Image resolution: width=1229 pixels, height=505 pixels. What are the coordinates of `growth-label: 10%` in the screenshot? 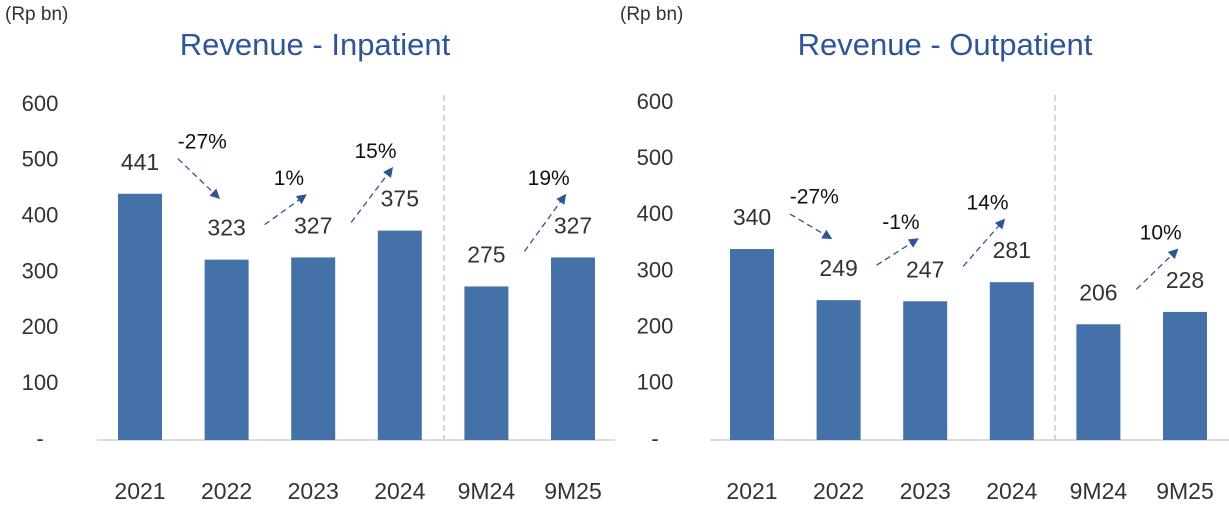 It's located at (1161, 232).